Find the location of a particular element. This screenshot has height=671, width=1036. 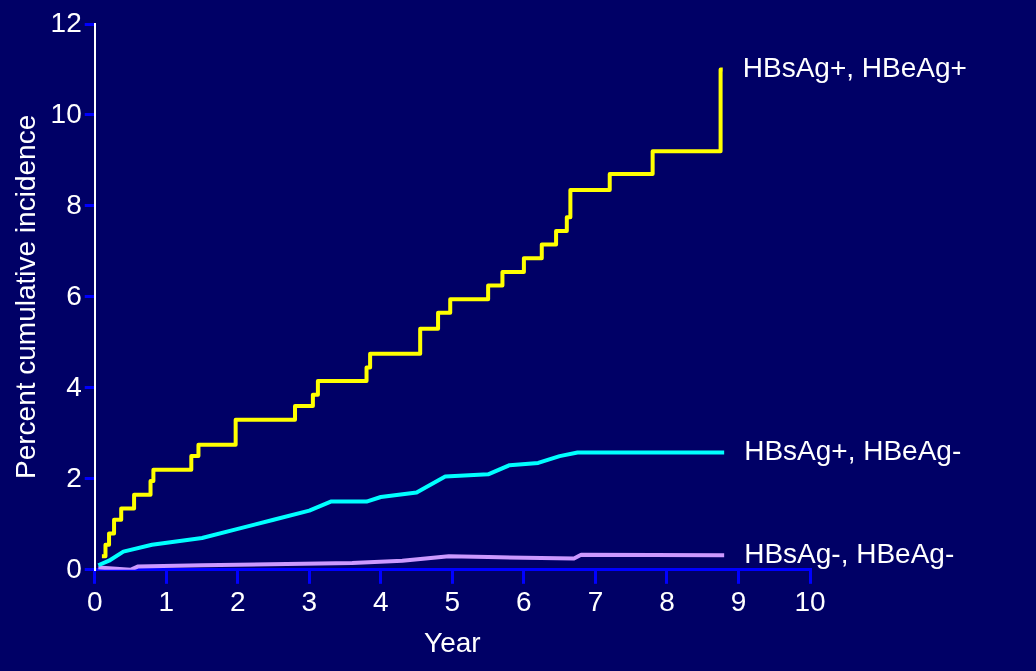

y-axis-title: Percent cumulative incidence is located at coordinates (25, 296).